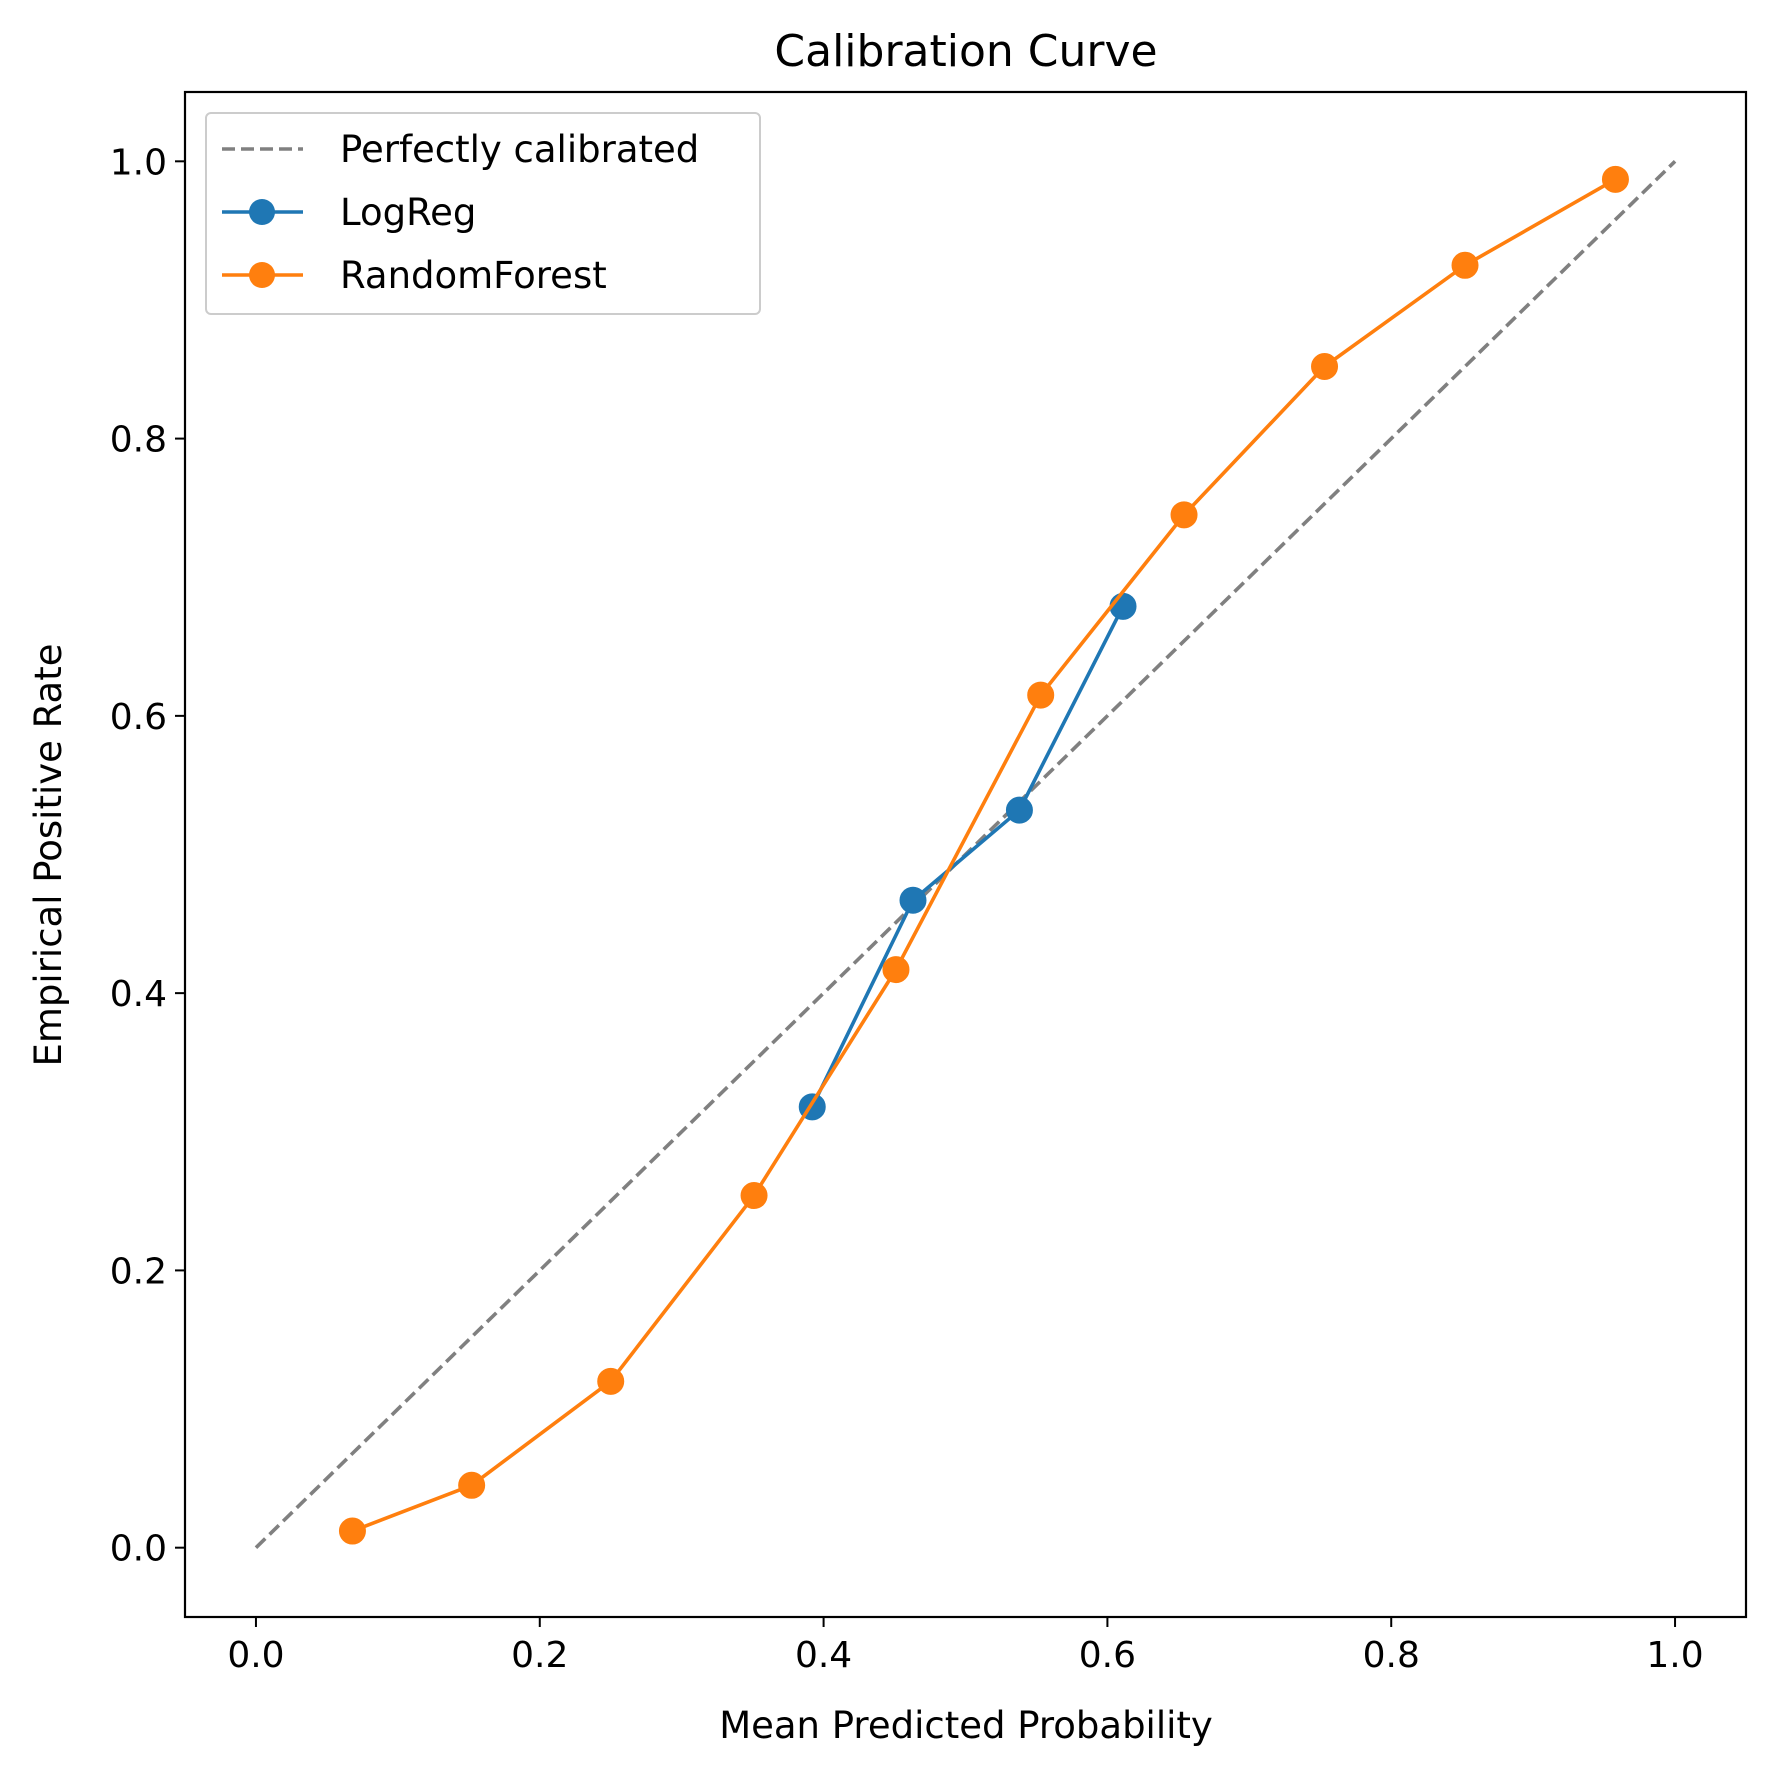 This screenshot has width=1769, height=1769. Describe the element at coordinates (262, 275) in the screenshot. I see `legend-marker-randomforest` at that location.